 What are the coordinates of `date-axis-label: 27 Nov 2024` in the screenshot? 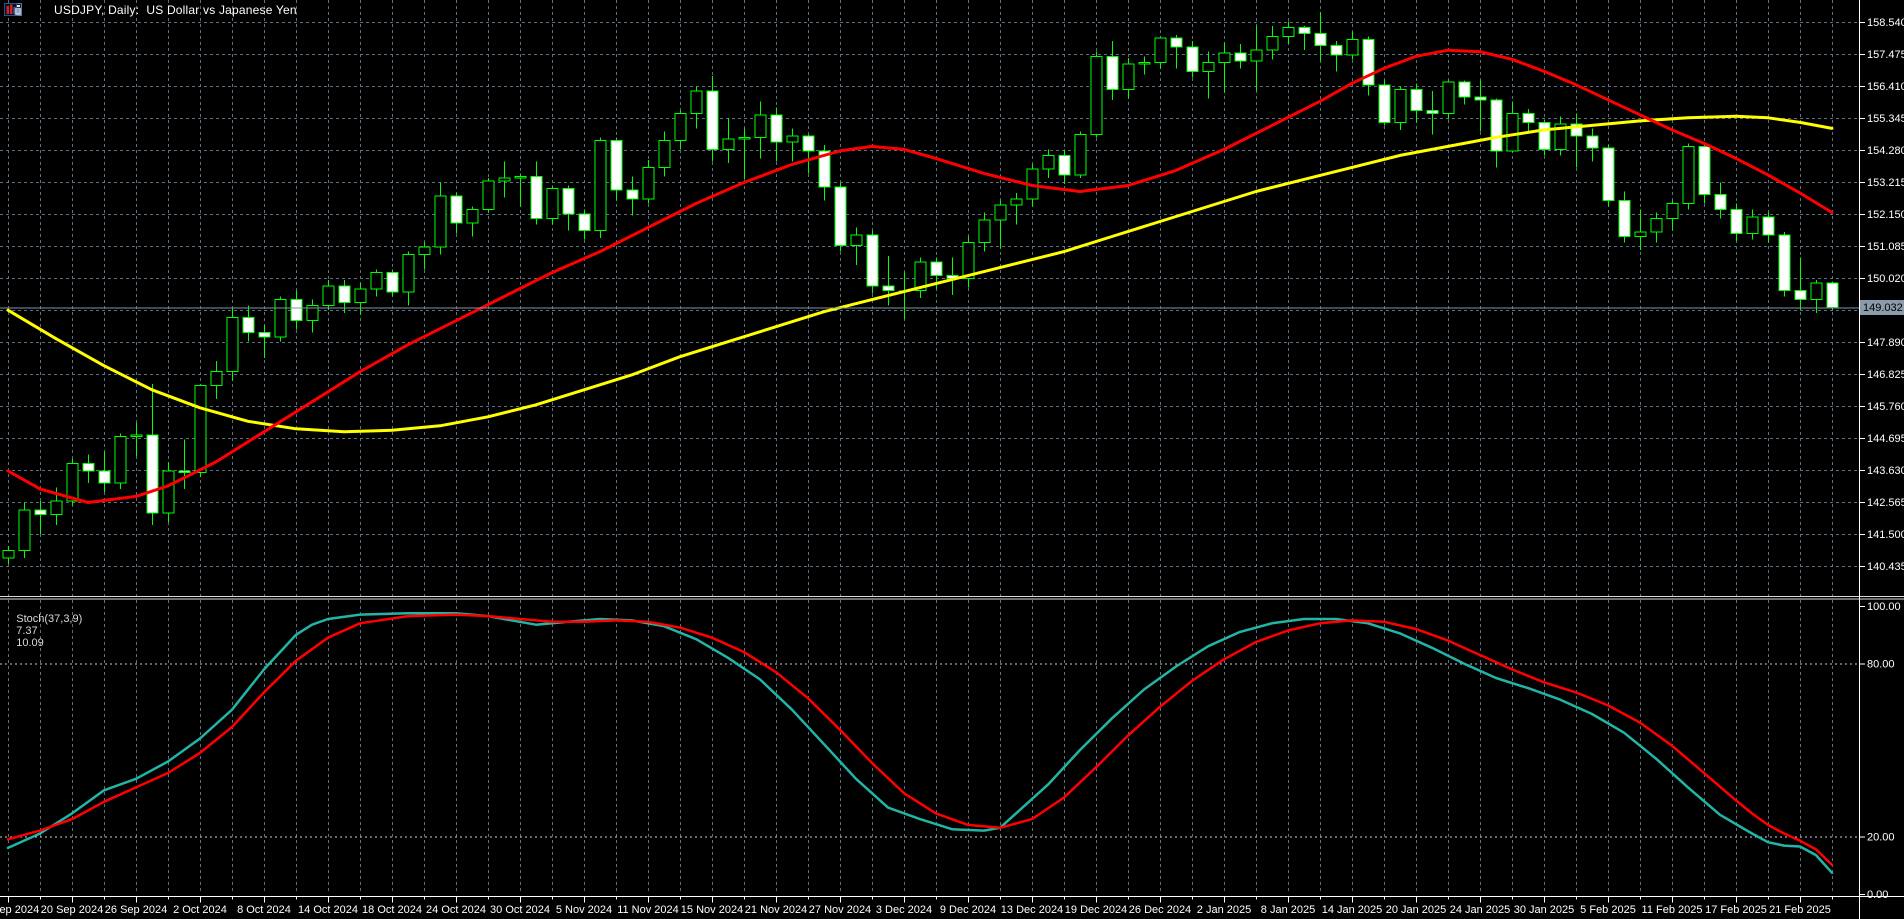 It's located at (840, 910).